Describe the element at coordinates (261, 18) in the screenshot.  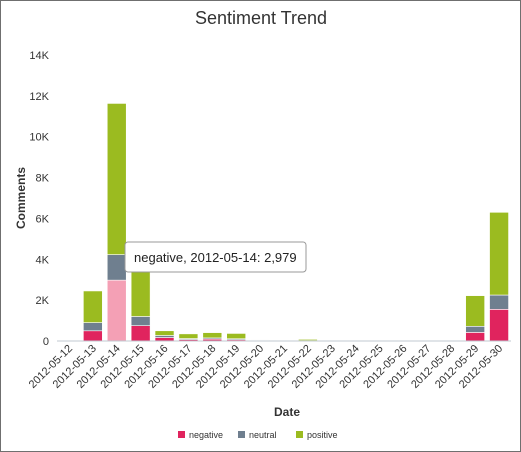
I see `chart-title: Sentiment Trend` at that location.